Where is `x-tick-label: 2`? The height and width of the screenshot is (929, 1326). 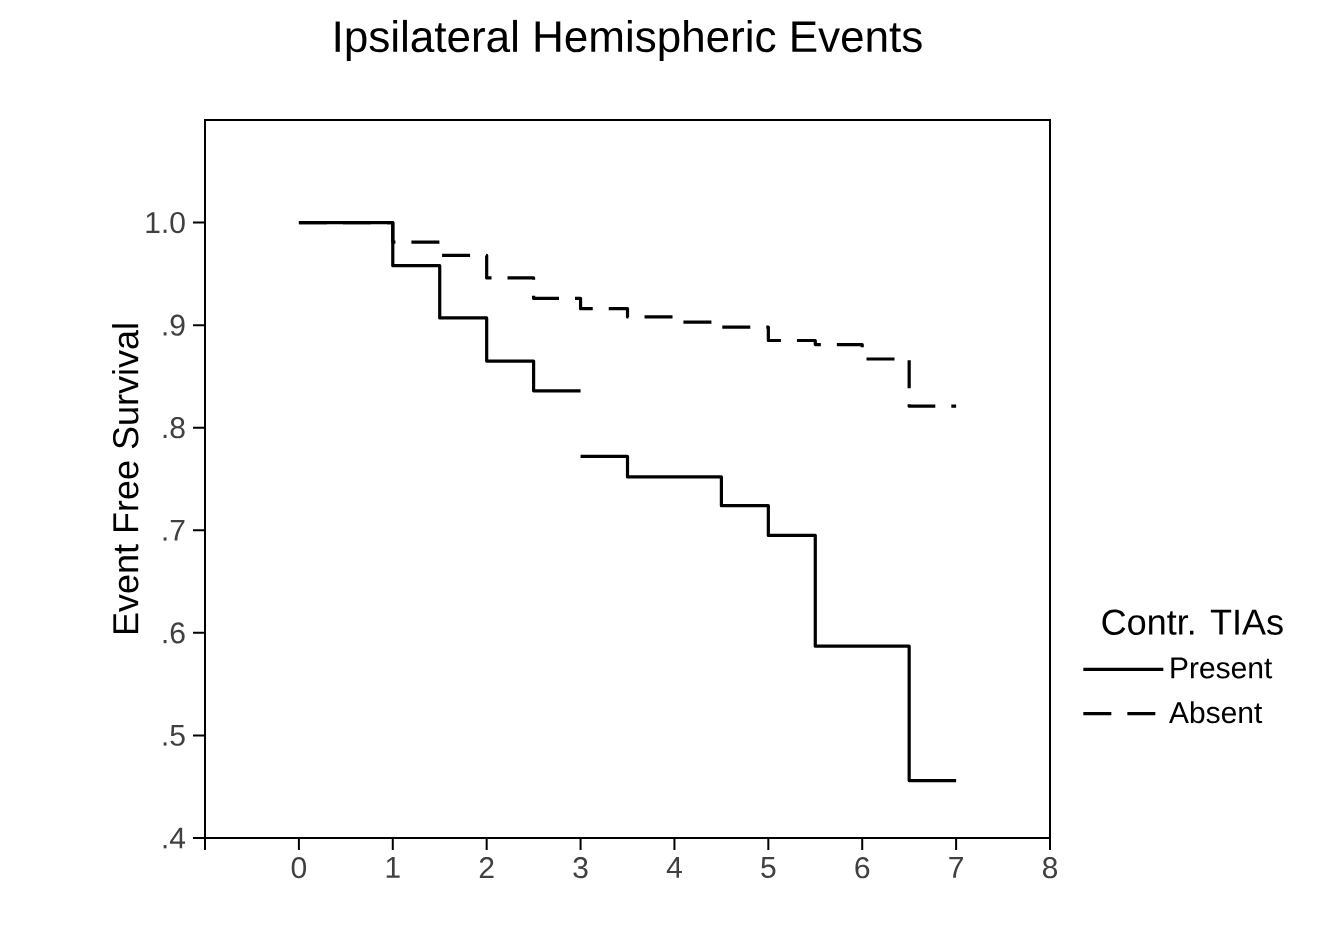 x-tick-label: 2 is located at coordinates (486, 867).